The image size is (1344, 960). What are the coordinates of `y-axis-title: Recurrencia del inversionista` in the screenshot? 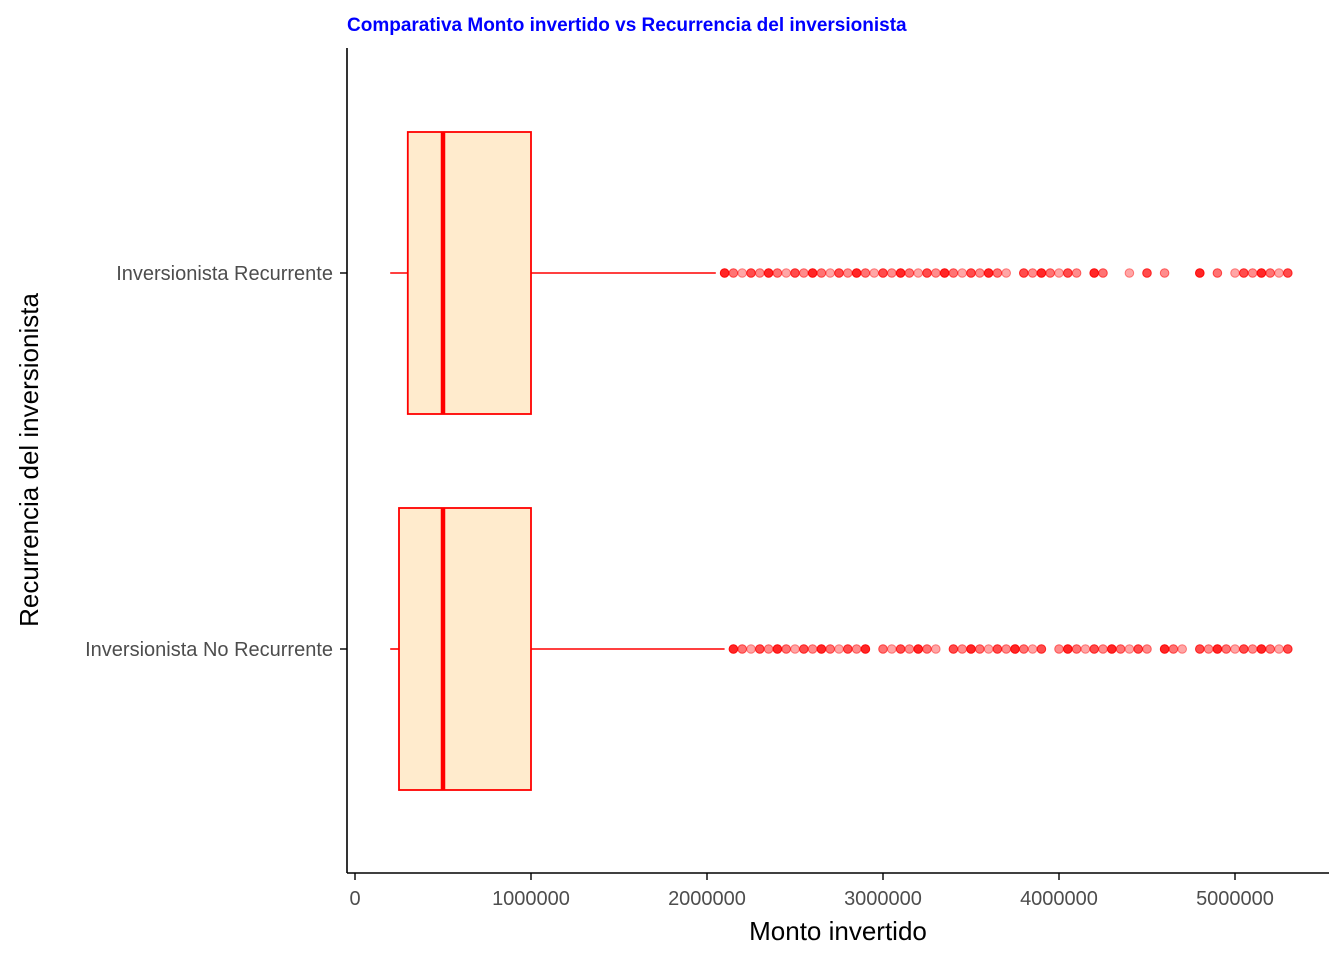 It's located at (29, 460).